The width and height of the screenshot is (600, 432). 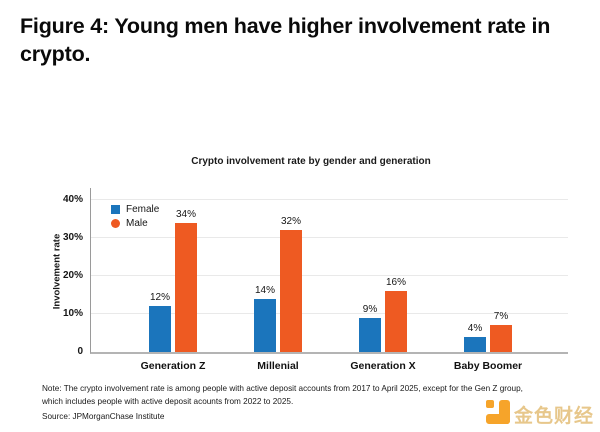 I want to click on legend-item-female: Female, so click(x=135, y=209).